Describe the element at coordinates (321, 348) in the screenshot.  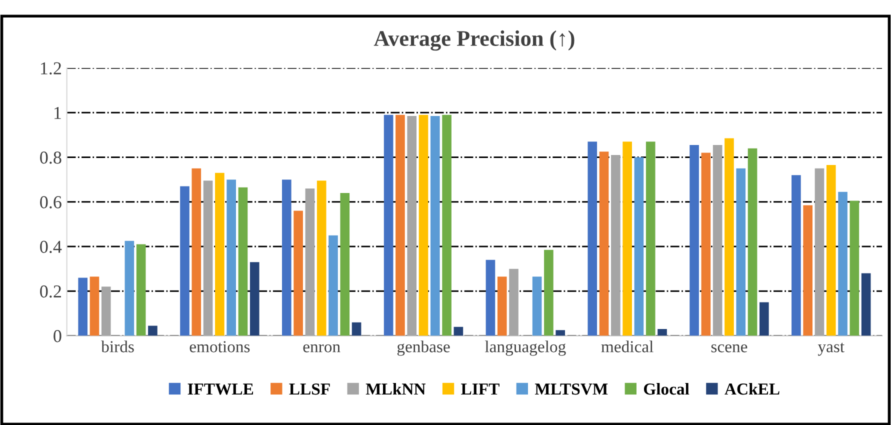
I see `x-tick-label: enron` at that location.